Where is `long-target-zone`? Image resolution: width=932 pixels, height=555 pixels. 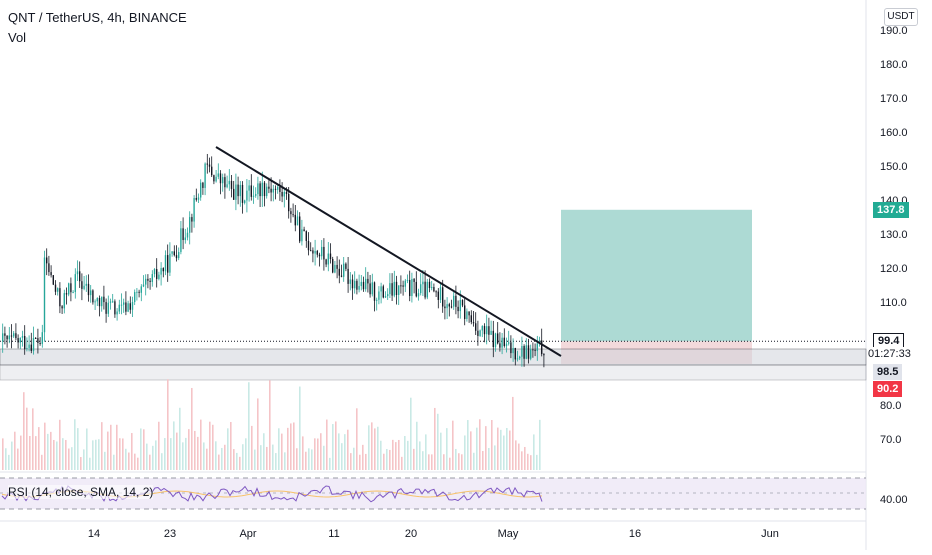 long-target-zone is located at coordinates (656, 275).